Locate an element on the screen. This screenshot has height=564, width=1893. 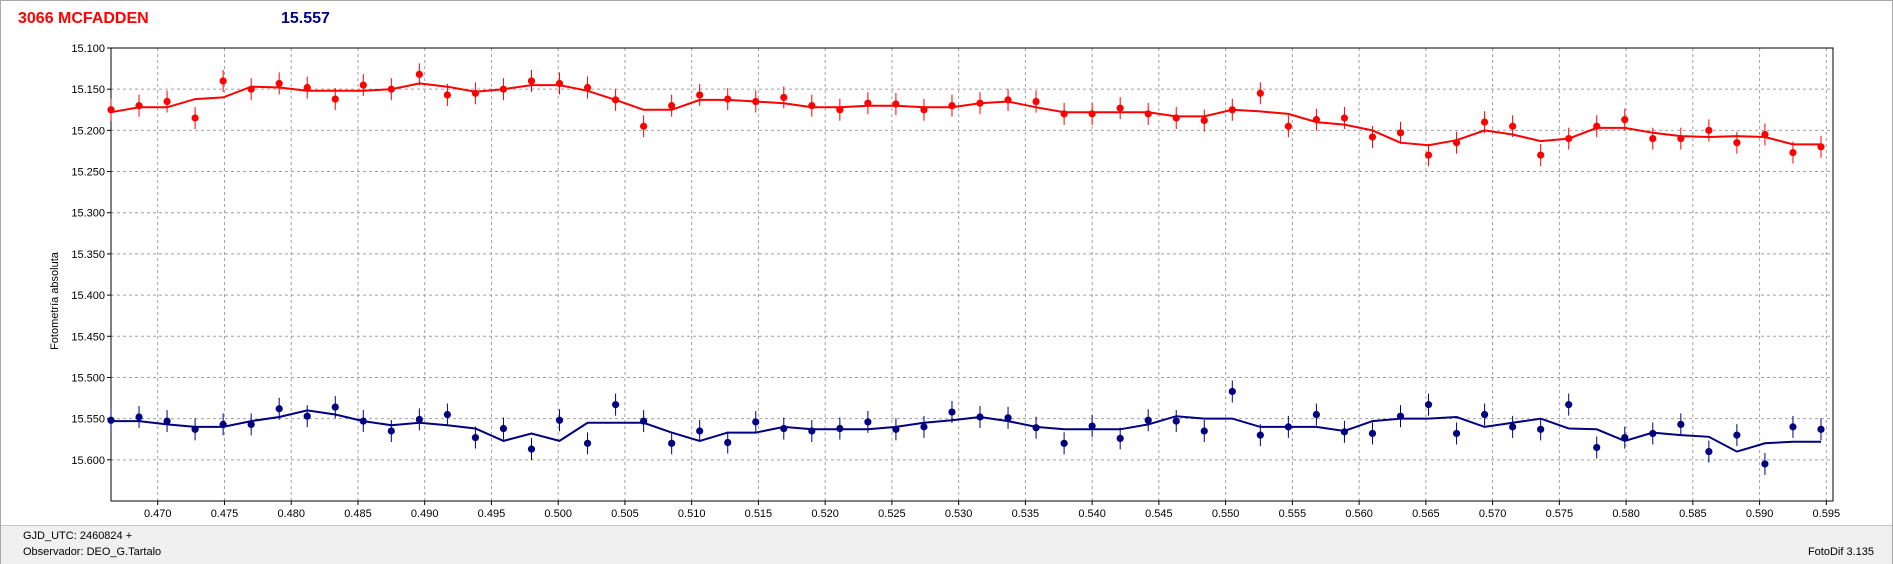
object-name-label: 3066 MCFADDEN is located at coordinates (83, 18).